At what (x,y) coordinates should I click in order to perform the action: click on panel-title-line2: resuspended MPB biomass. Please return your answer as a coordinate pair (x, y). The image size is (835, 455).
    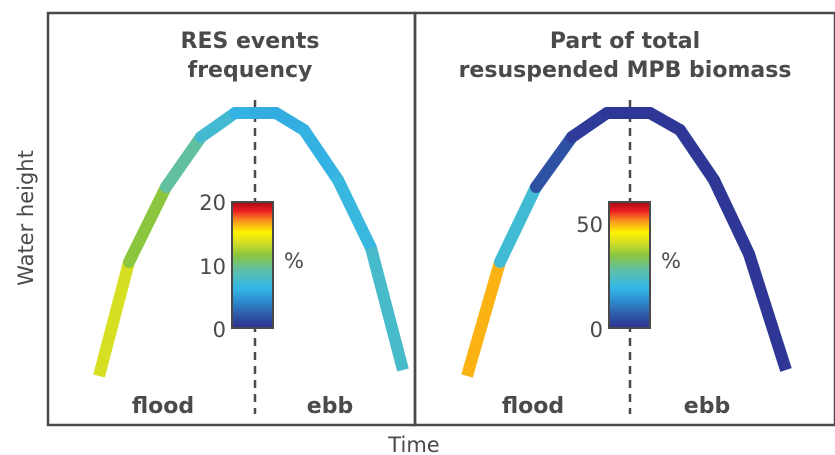
    Looking at the image, I should click on (625, 70).